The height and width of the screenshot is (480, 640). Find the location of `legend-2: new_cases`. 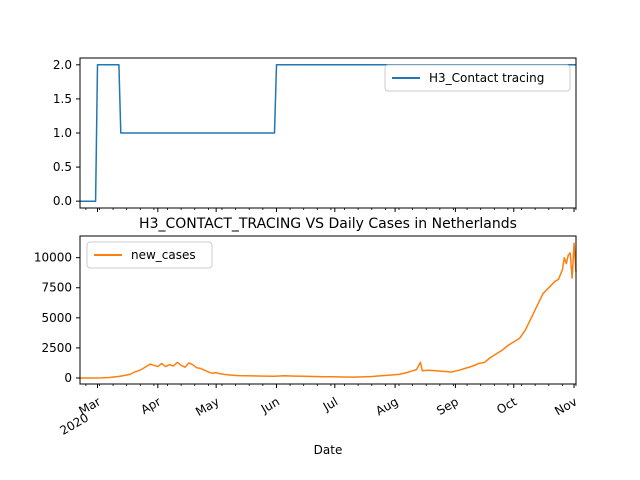

legend-2: new_cases is located at coordinates (149, 255).